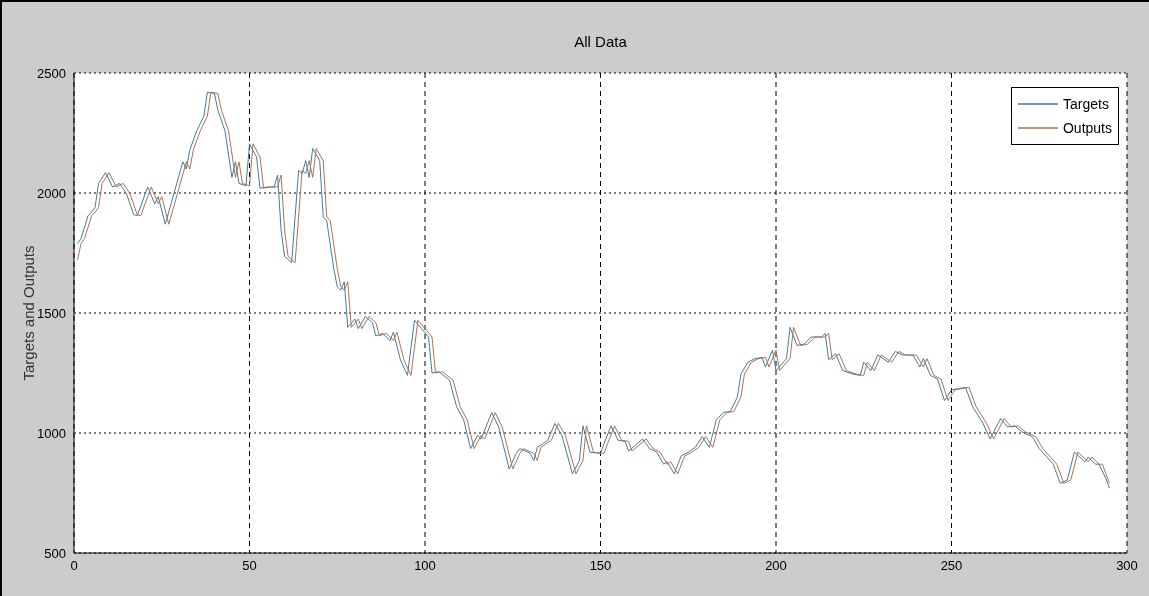 The image size is (1149, 596). What do you see at coordinates (51, 313) in the screenshot?
I see `y-tick-label: 1500` at bounding box center [51, 313].